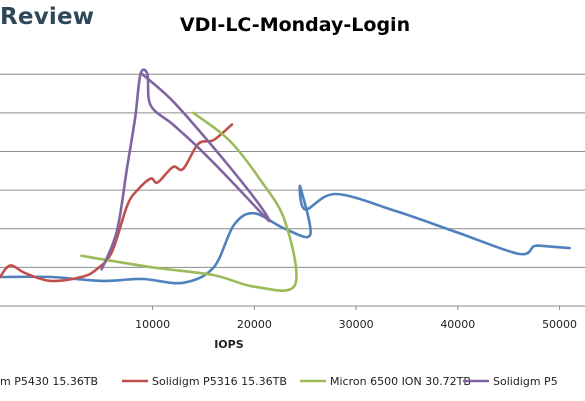 This screenshot has height=401, width=585. Describe the element at coordinates (559, 324) in the screenshot. I see `x-tick-label: 50000` at that location.